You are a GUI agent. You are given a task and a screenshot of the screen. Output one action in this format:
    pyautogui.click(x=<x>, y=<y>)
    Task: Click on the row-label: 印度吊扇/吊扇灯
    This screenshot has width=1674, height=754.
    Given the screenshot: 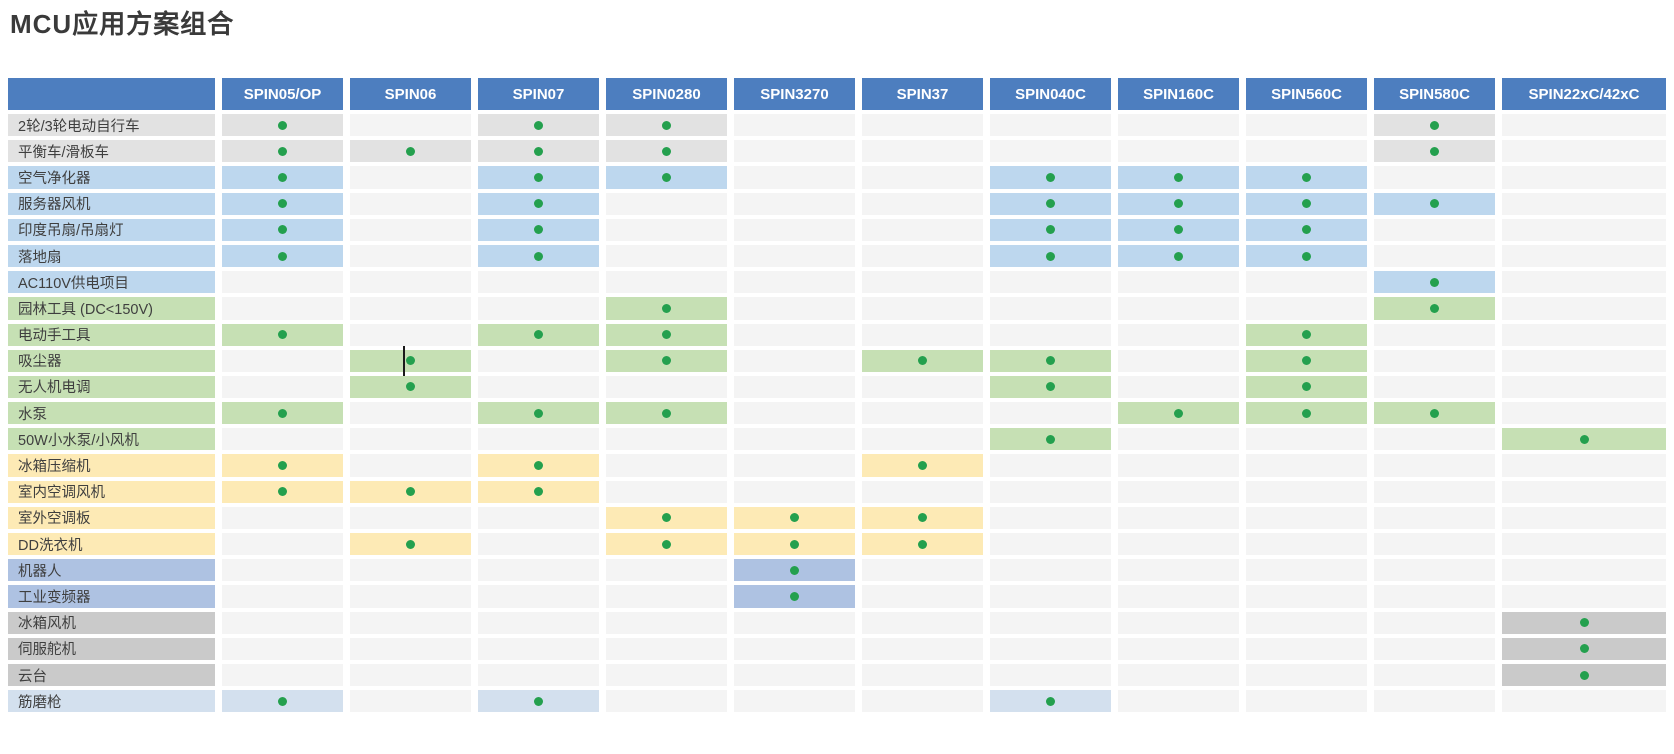 What is the action you would take?
    pyautogui.click(x=111, y=229)
    